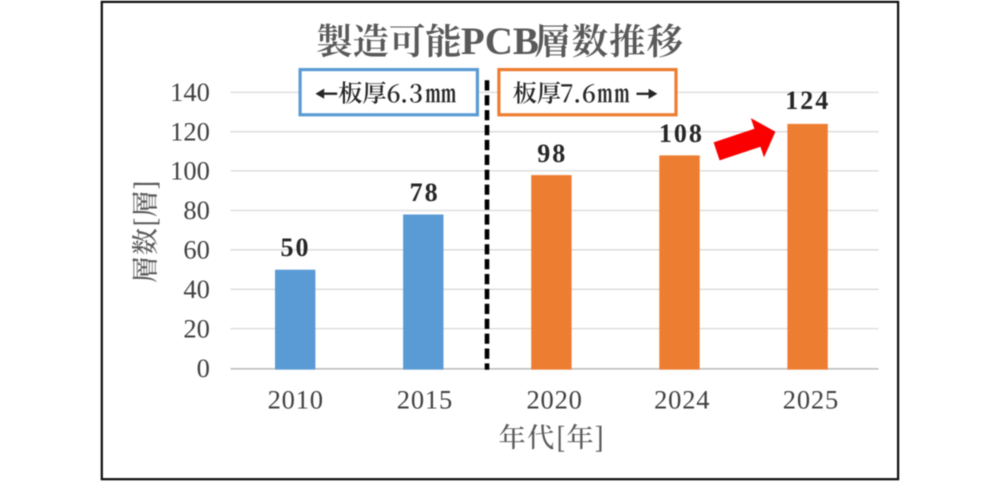 The image size is (1000, 488). What do you see at coordinates (811, 399) in the screenshot?
I see `svg-text: 2025` at bounding box center [811, 399].